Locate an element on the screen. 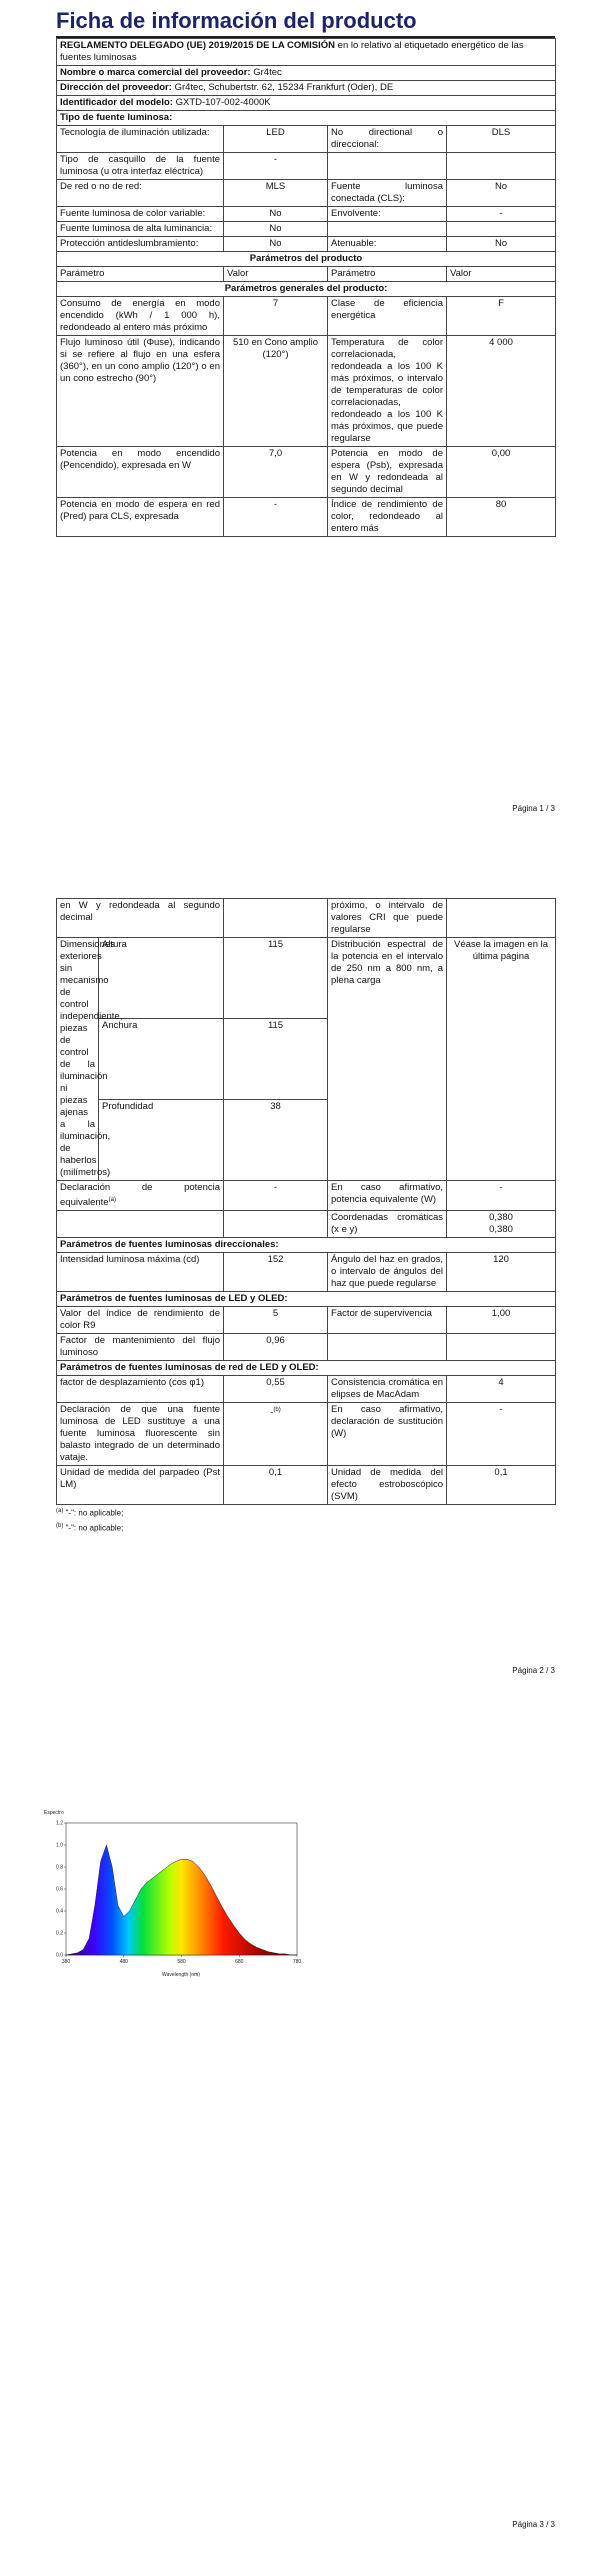 The image size is (603, 2560). value-cell: DLS is located at coordinates (501, 139).